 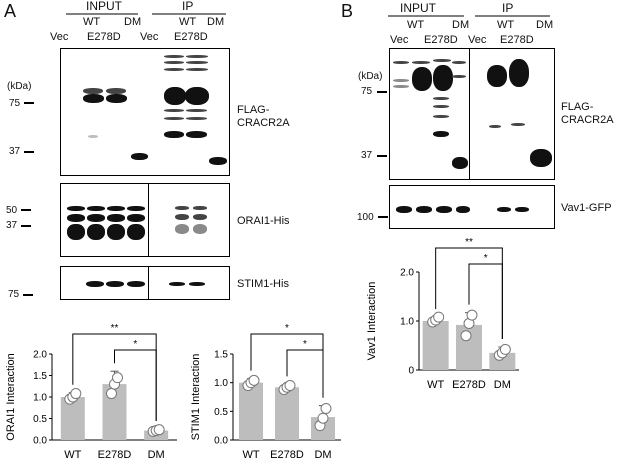 What do you see at coordinates (149, 37) in the screenshot?
I see `lane-a-ip-vec: Vec` at bounding box center [149, 37].